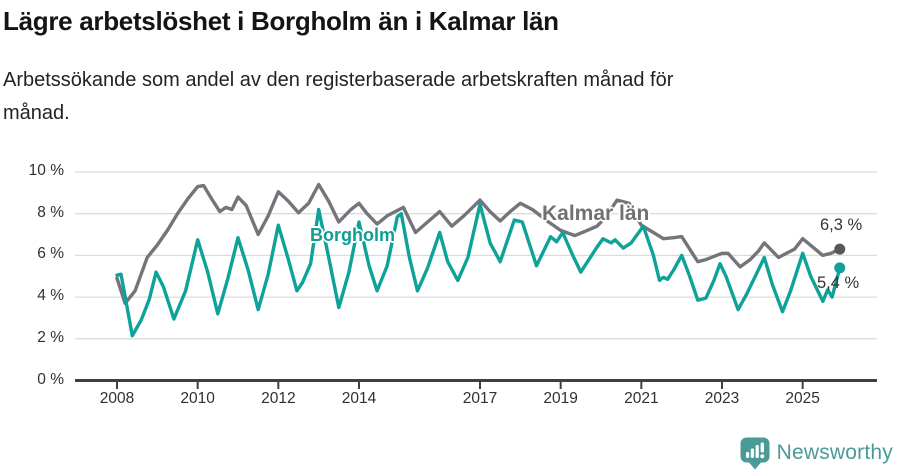  Describe the element at coordinates (834, 452) in the screenshot. I see `brand-name: Newsworthy` at that location.